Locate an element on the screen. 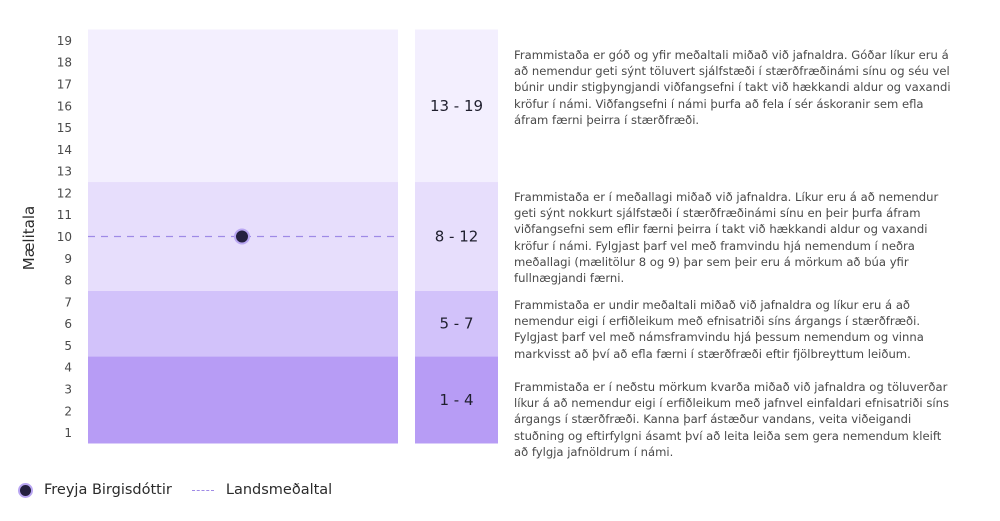 This screenshot has width=1000, height=521. band-column-labels is located at coordinates (456, 236).